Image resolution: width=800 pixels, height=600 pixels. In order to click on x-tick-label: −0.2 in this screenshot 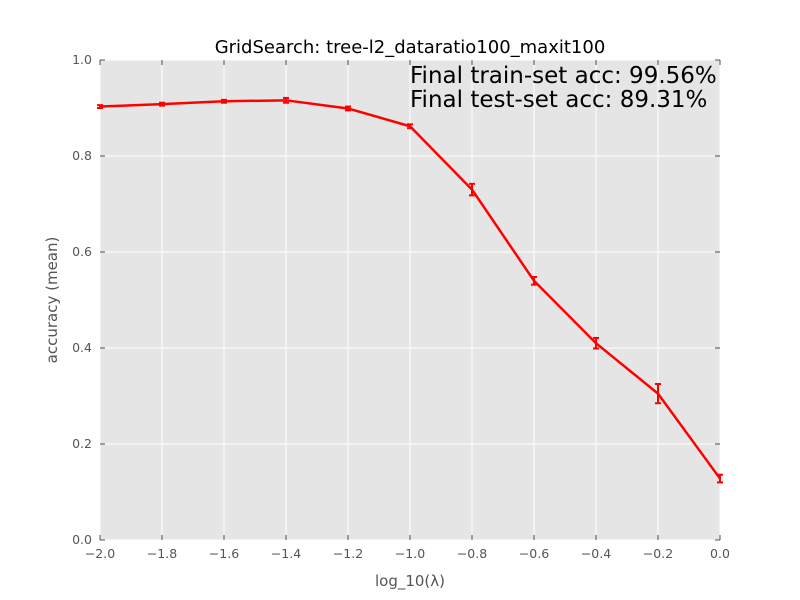, I will do `click(658, 553)`.